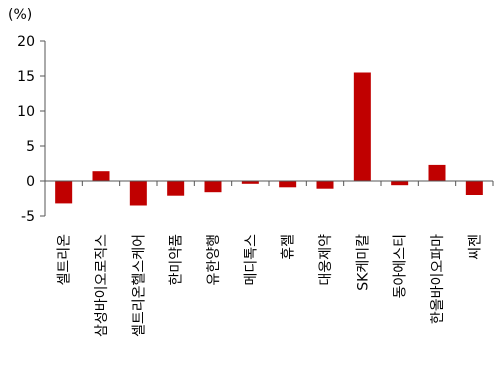 The height and width of the screenshot is (383, 503). What do you see at coordinates (20, 15) in the screenshot?
I see `y-axis-unit-label: (%)` at bounding box center [20, 15].